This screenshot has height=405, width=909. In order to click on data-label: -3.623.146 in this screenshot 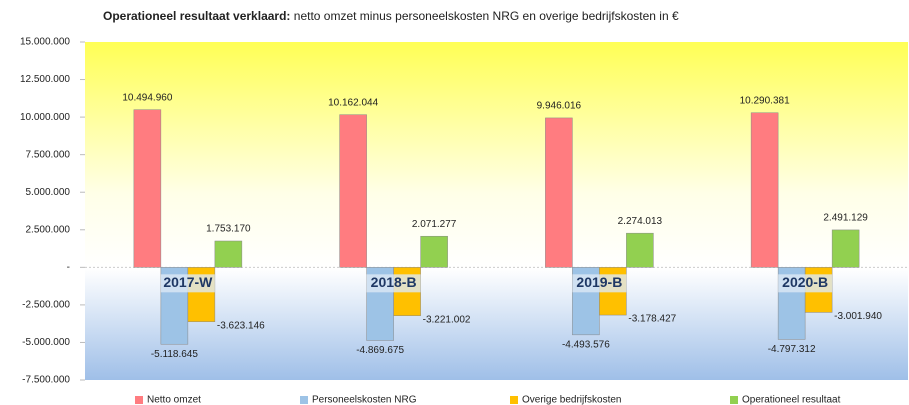, I will do `click(241, 325)`.